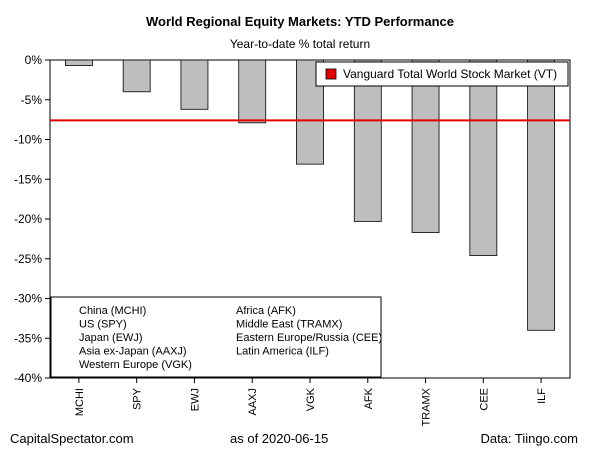 The height and width of the screenshot is (450, 600). What do you see at coordinates (484, 399) in the screenshot?
I see `x-tick-label: CEE` at bounding box center [484, 399].